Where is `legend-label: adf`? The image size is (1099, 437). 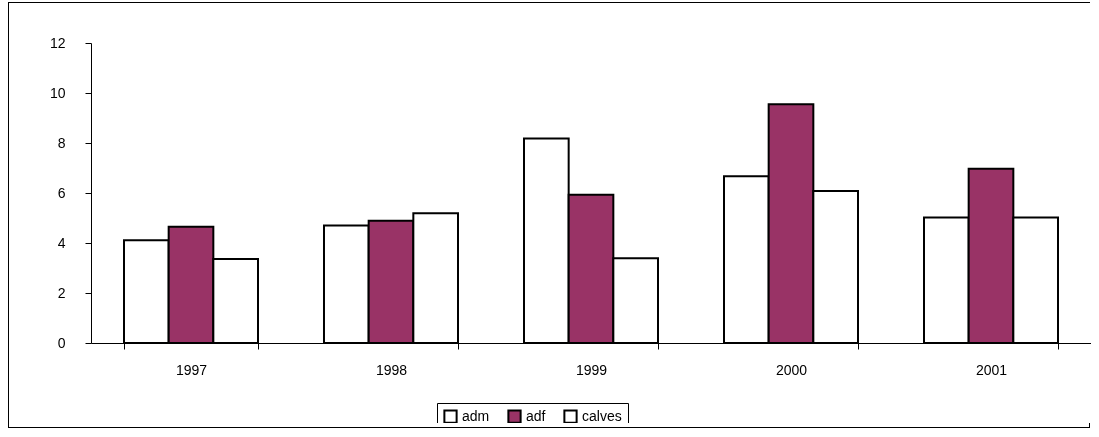
legend-label: adf is located at coordinates (536, 415).